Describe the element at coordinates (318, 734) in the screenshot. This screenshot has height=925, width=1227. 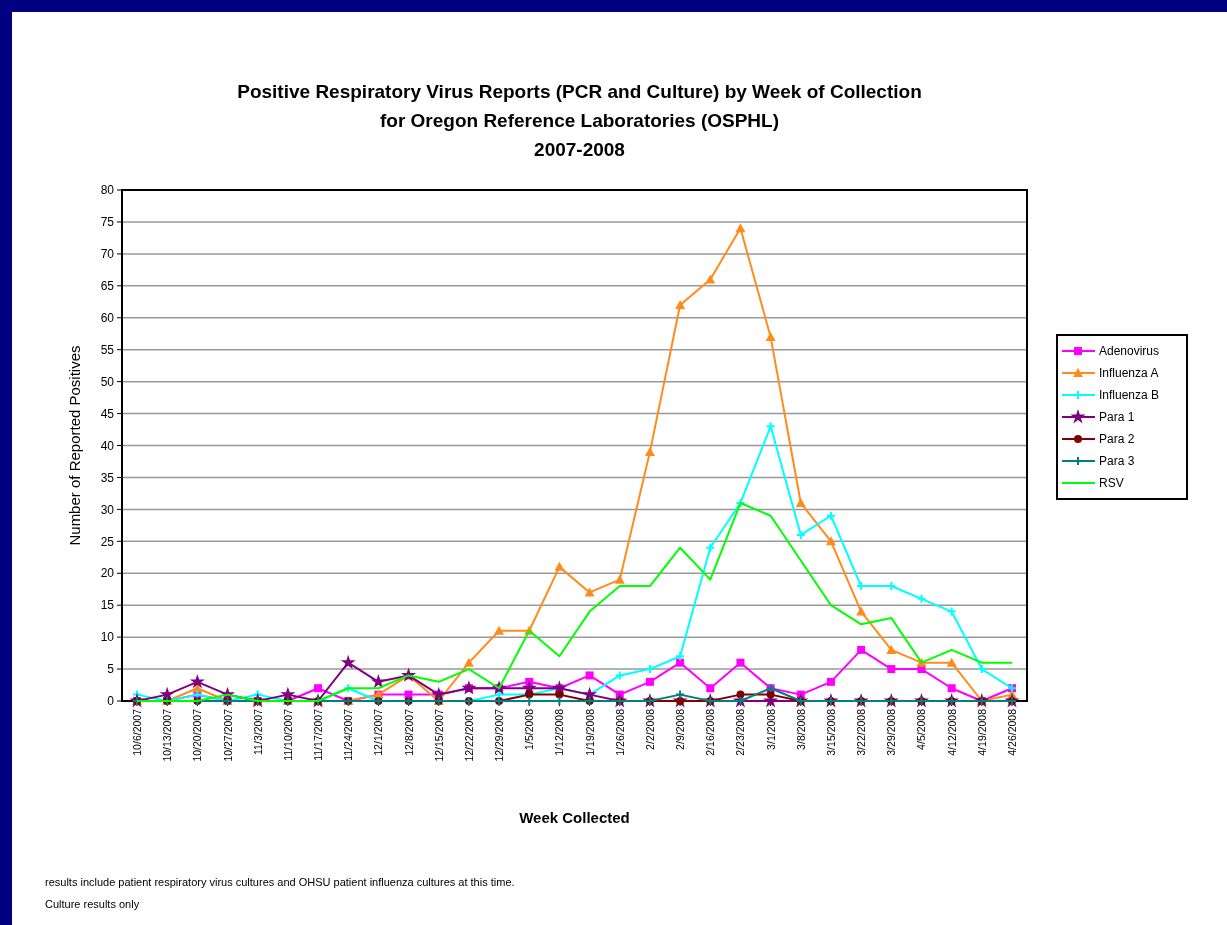
I see `x-tick-label: 11/17/2007` at that location.